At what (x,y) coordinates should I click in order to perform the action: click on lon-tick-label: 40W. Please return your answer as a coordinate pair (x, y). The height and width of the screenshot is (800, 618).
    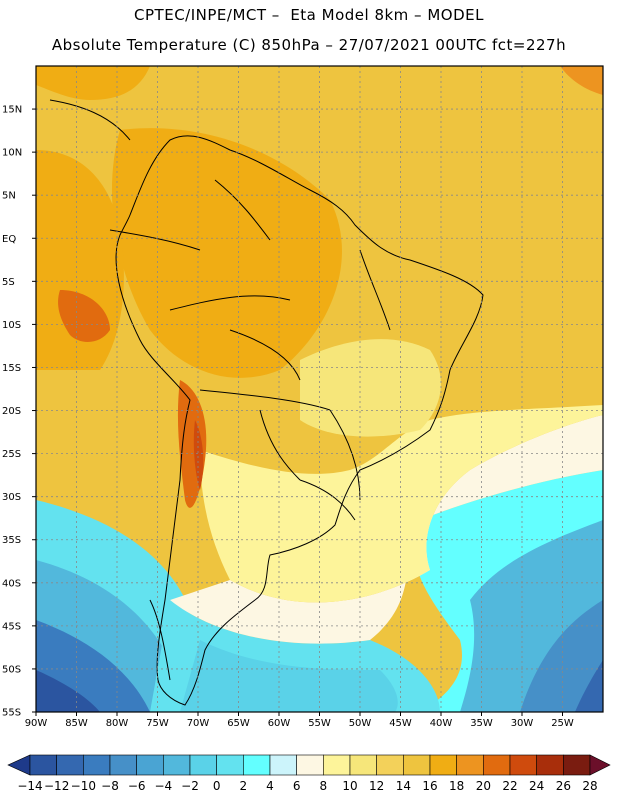
    Looking at the image, I should click on (441, 723).